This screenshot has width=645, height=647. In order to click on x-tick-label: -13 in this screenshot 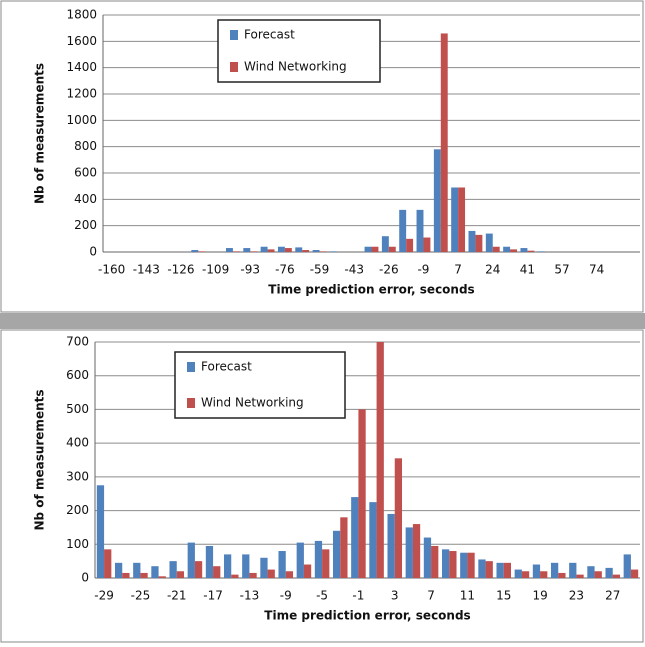, I will do `click(250, 596)`.